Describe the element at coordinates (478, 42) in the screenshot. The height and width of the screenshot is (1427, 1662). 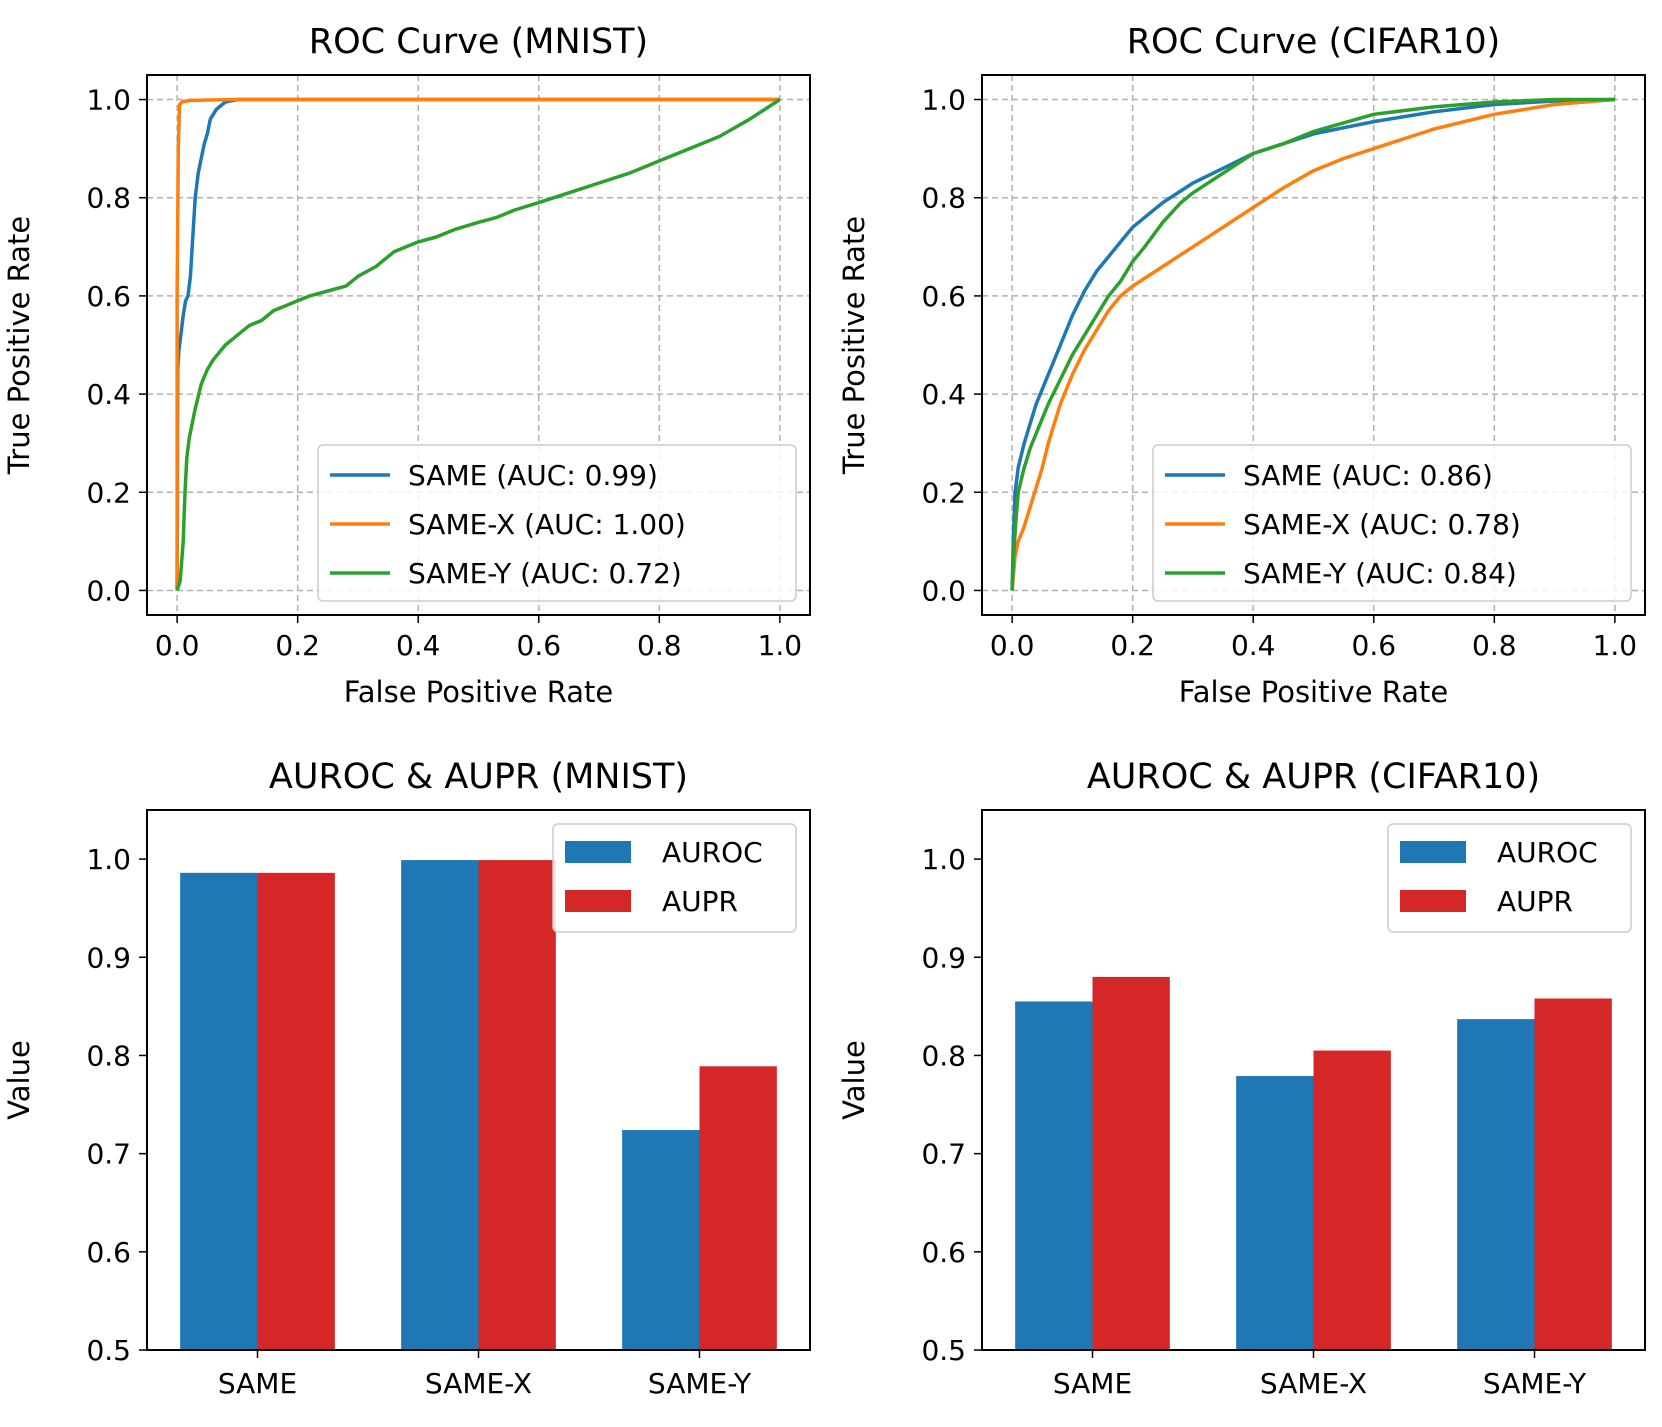
I see `chart-title: ROC Curve (MNIST)` at that location.